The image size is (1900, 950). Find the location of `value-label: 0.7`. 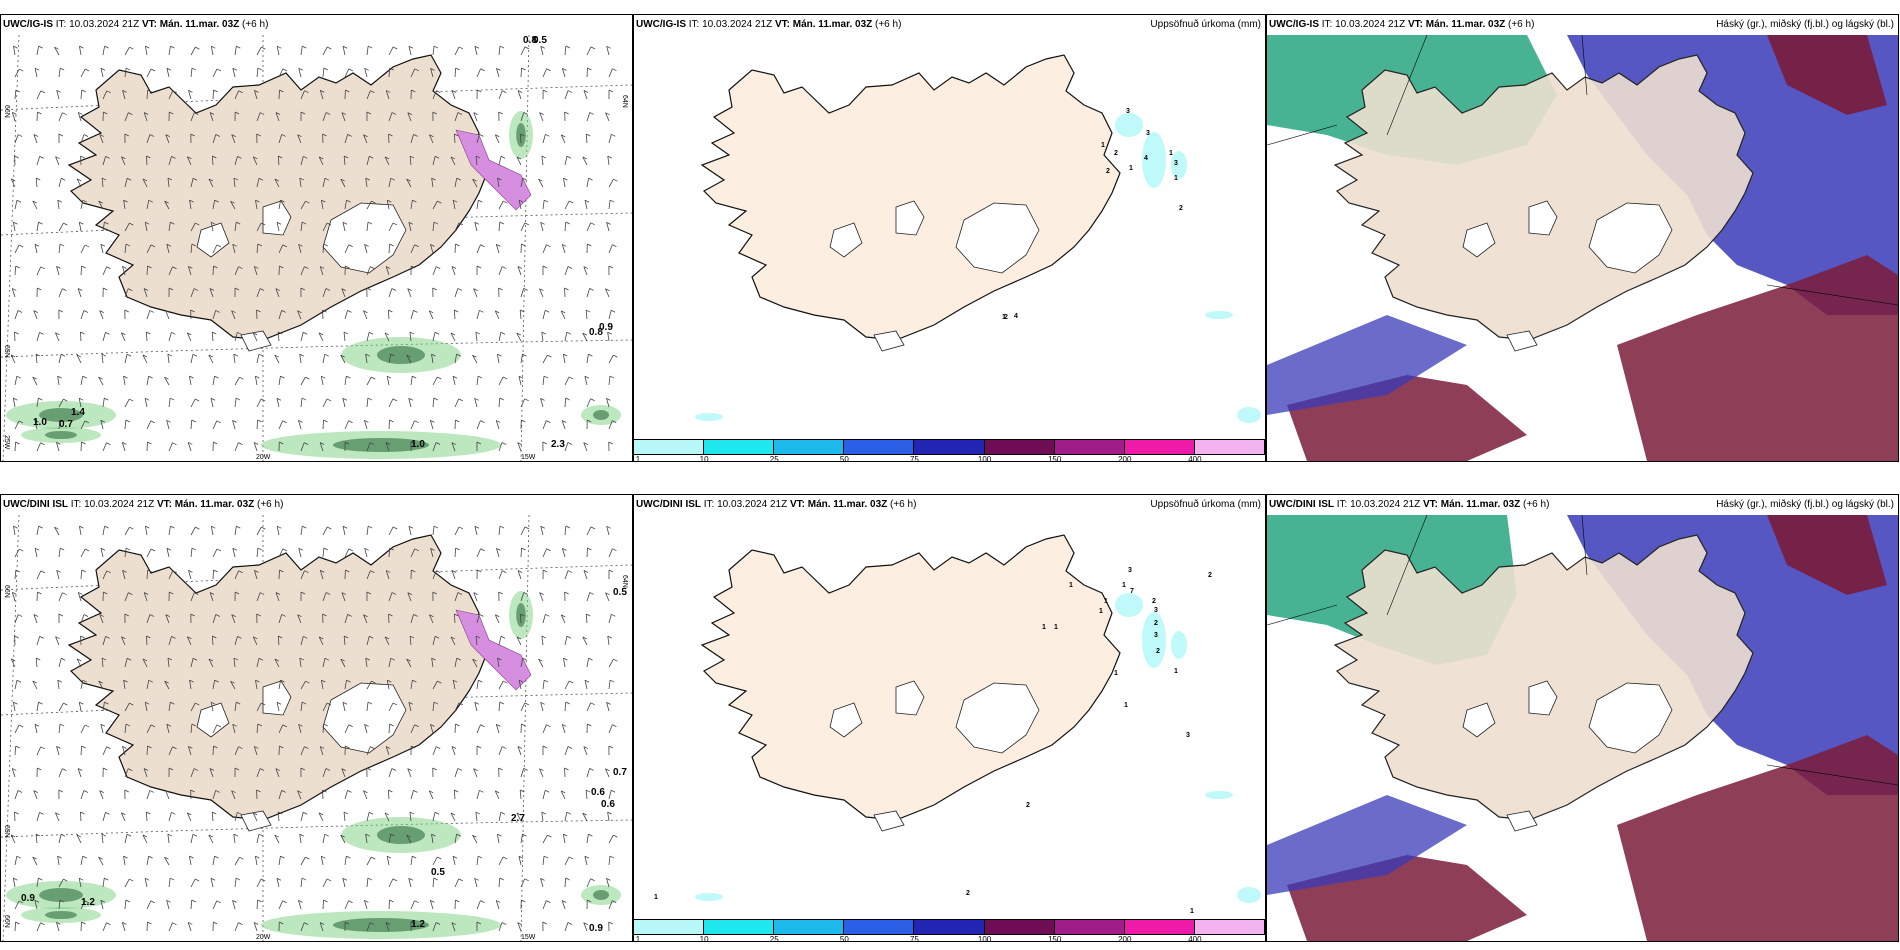

value-label: 0.7 is located at coordinates (620, 772).